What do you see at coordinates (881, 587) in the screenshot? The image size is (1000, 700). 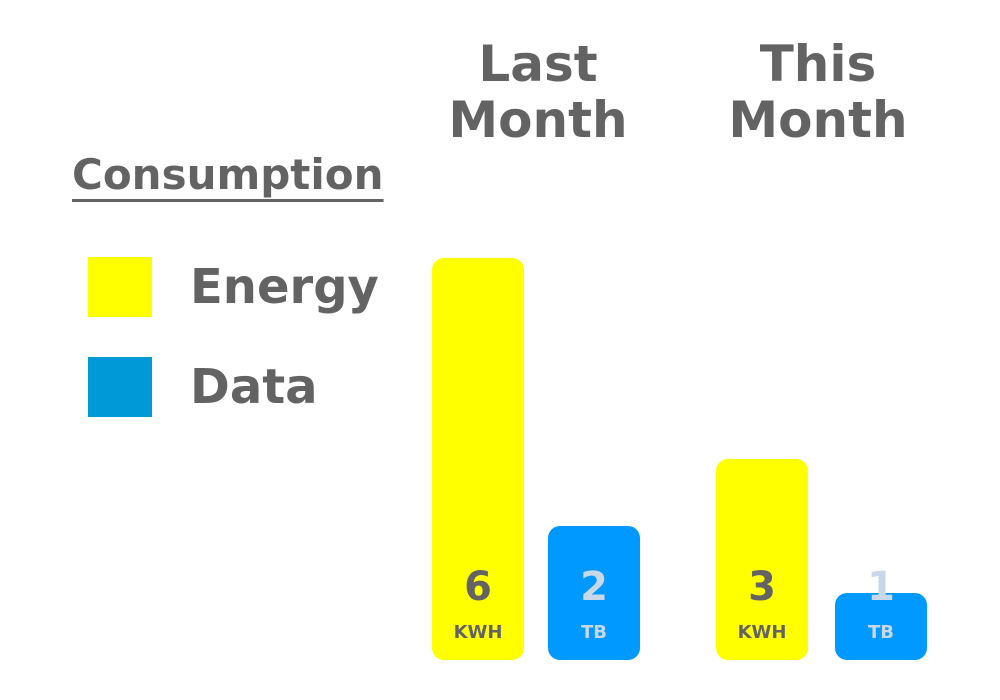 I see `bar-value-data-this-month: 1` at bounding box center [881, 587].